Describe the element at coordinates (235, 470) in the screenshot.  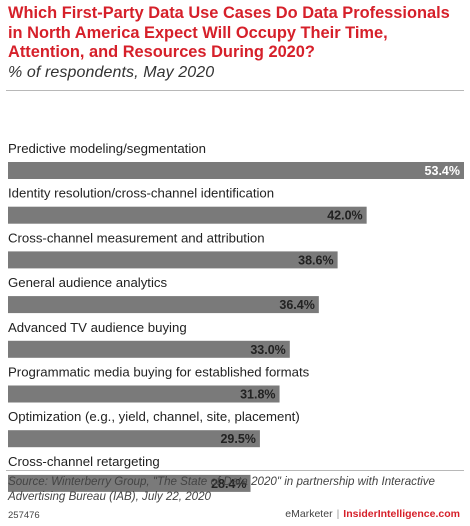
I see `footer-divider` at that location.